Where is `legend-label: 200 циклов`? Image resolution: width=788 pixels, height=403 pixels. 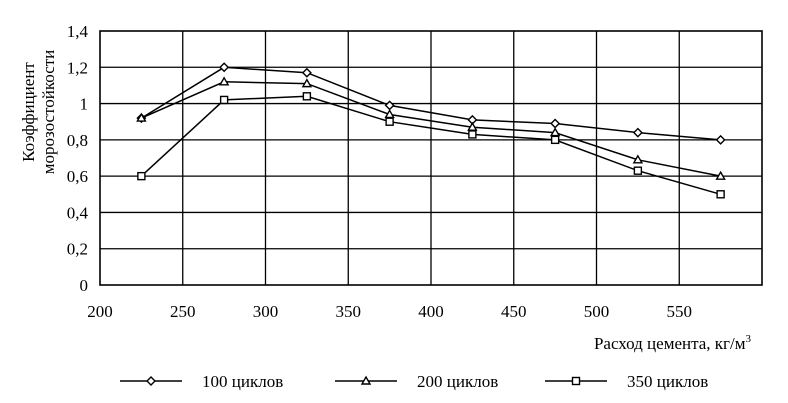 legend-label: 200 циклов is located at coordinates (457, 381).